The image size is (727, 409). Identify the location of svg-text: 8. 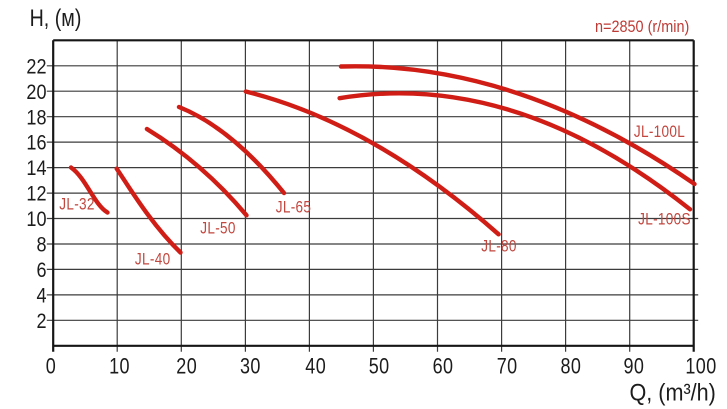
(41, 245).